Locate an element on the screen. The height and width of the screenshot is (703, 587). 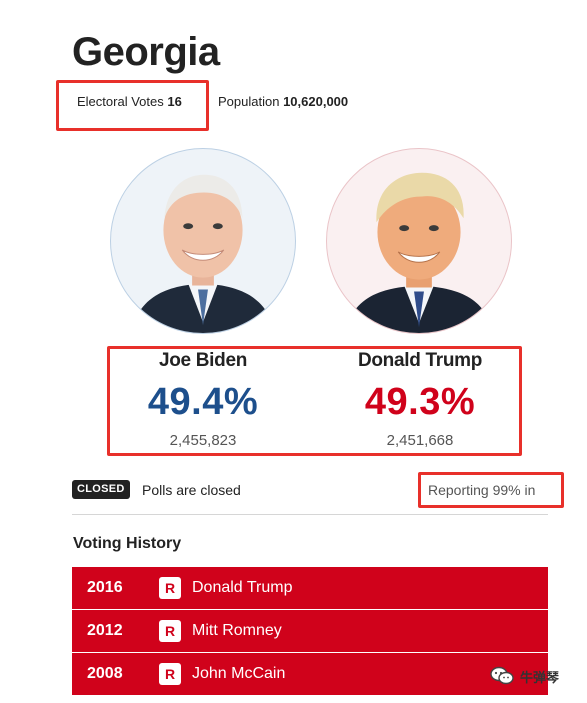
section-divider is located at coordinates (310, 514).